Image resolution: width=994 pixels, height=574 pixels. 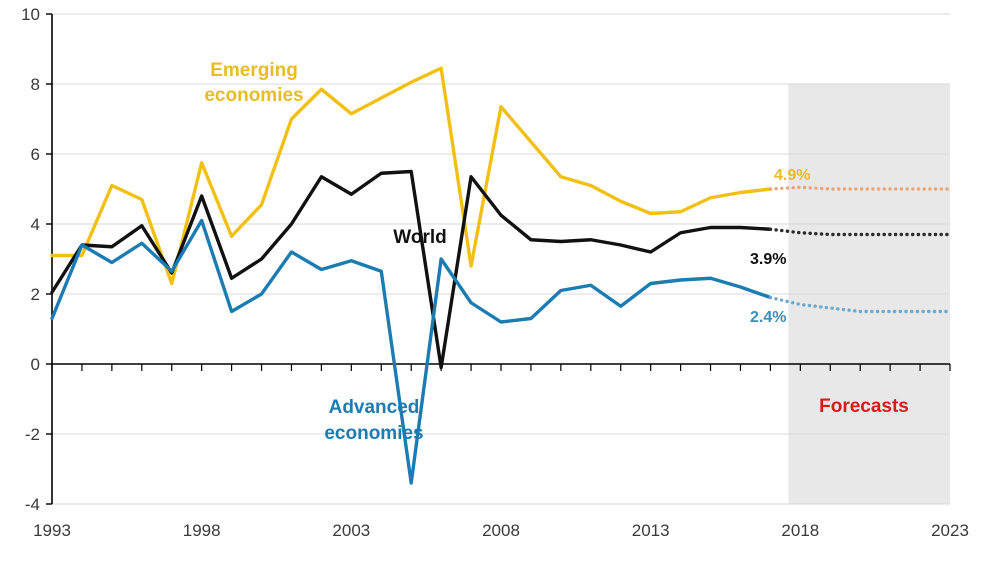 I want to click on x-tick-label: 1998, so click(x=202, y=530).